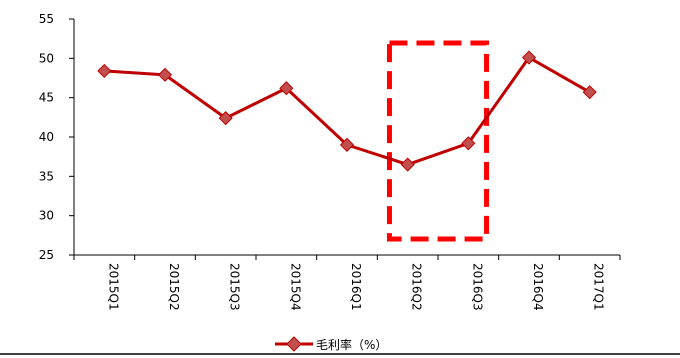 This screenshot has height=358, width=680. Describe the element at coordinates (113, 287) in the screenshot. I see `x-tick-label: 2015Q1` at that location.